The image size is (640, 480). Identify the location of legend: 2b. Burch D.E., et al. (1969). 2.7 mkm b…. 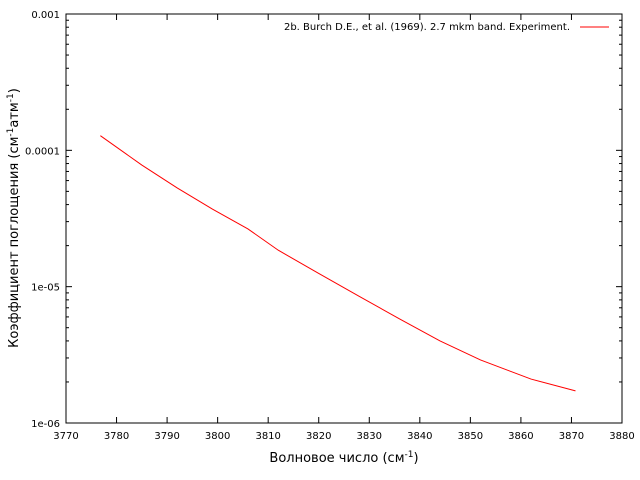
(446, 27).